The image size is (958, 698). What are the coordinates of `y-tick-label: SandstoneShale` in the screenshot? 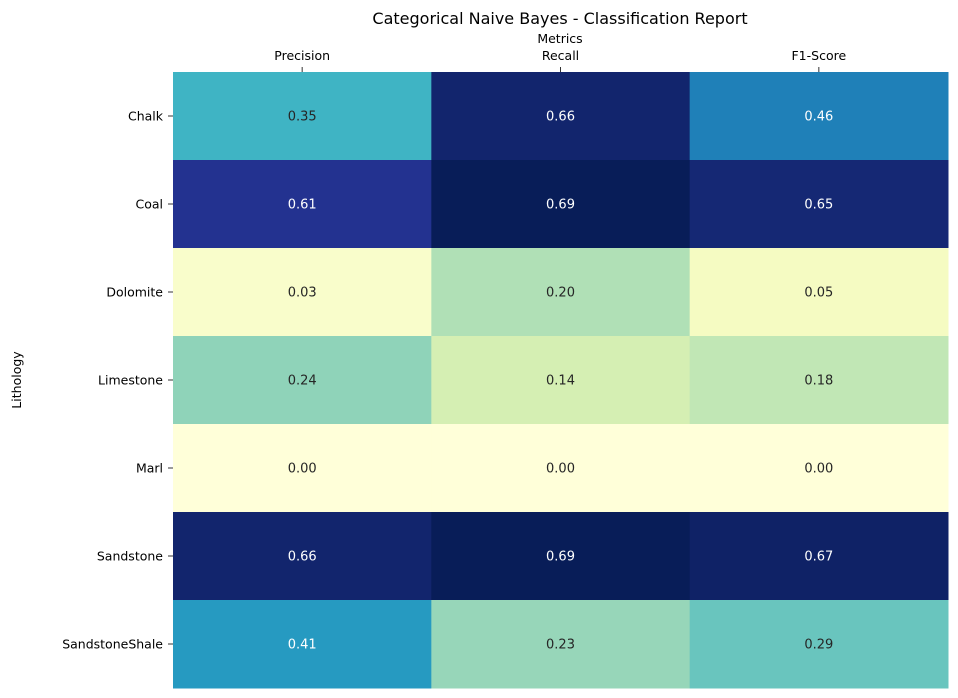 It's located at (112, 644).